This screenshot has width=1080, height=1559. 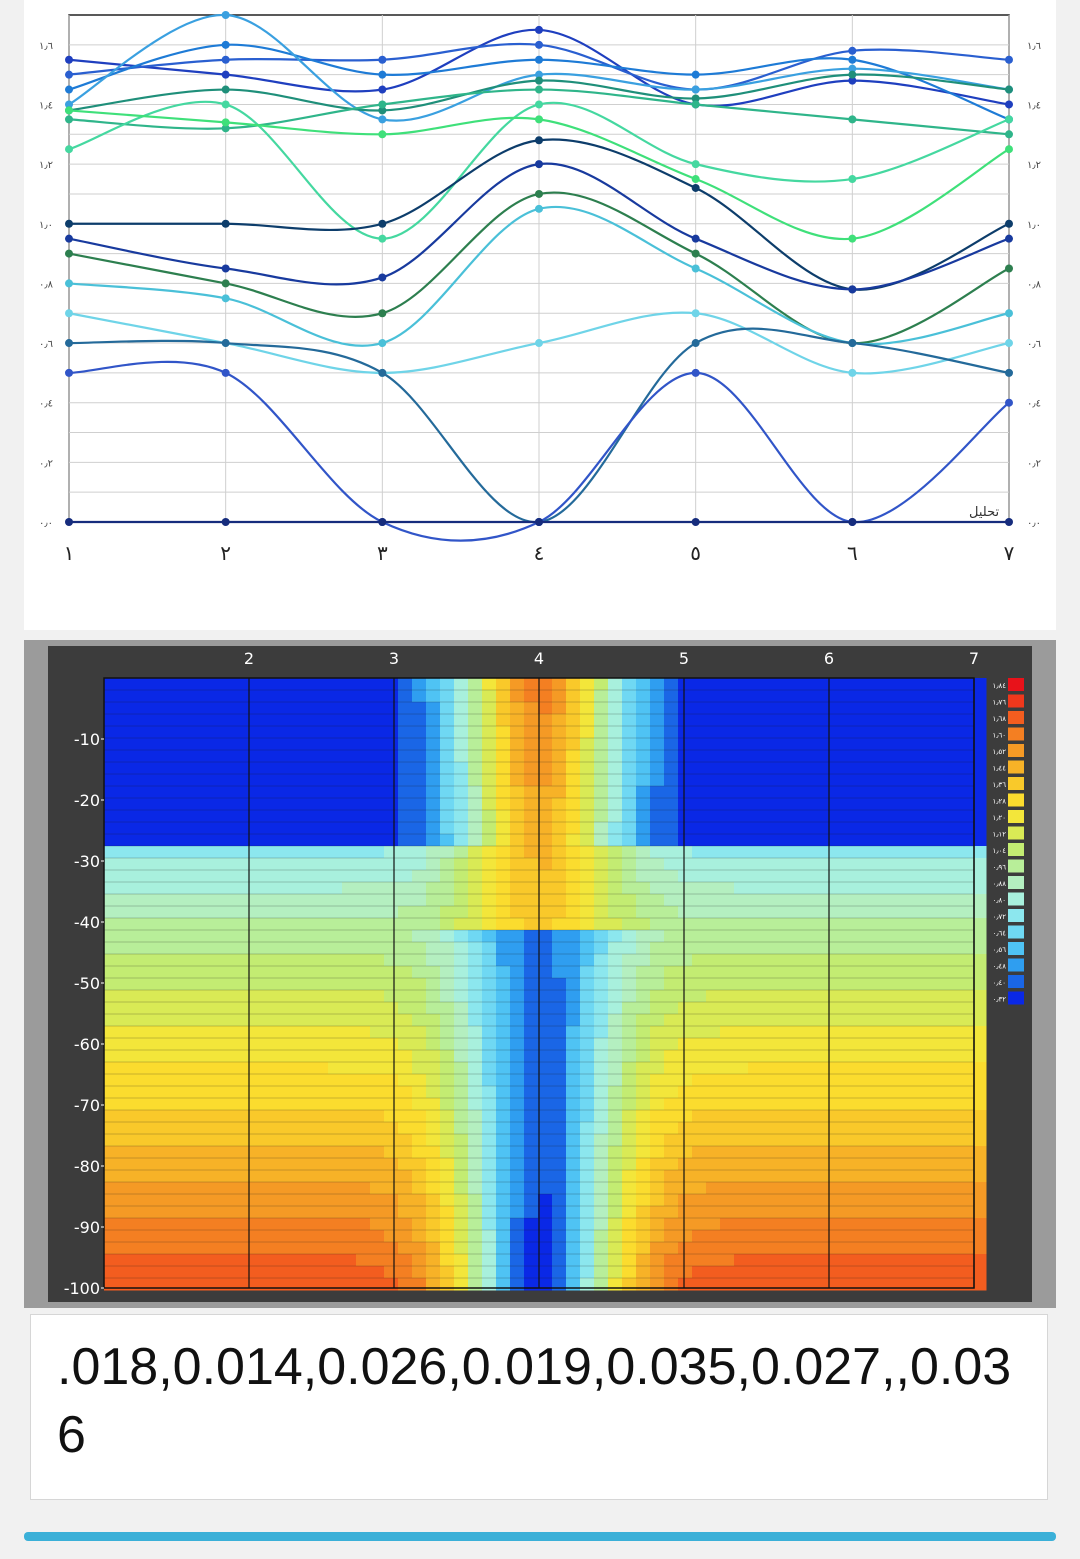 What do you see at coordinates (1034, 165) in the screenshot?
I see `line-y-tick-label-right: ١٫٢` at bounding box center [1034, 165].